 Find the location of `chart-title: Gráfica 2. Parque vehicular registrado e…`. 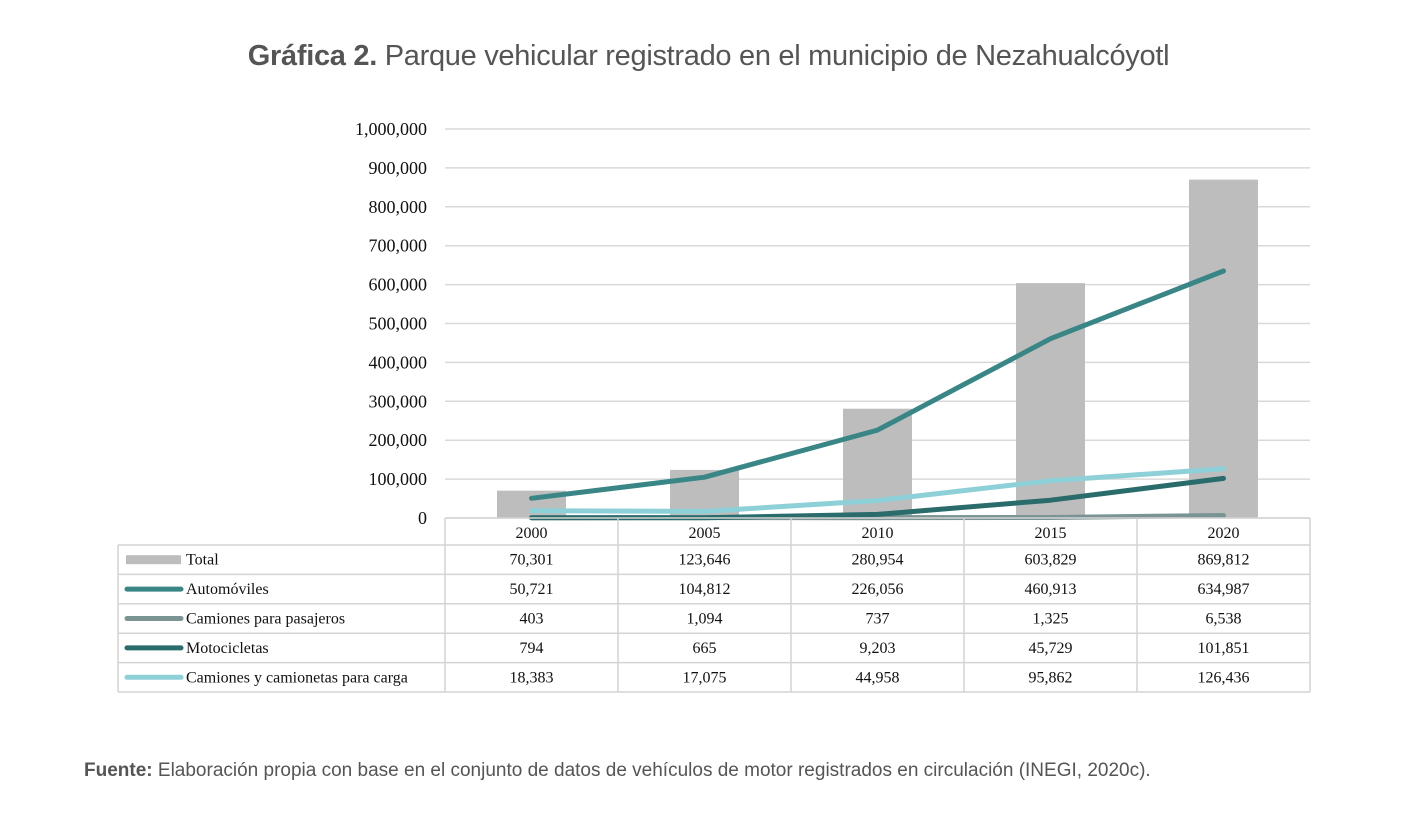

chart-title: Gráfica 2. Parque vehicular registrado e… is located at coordinates (708, 56).